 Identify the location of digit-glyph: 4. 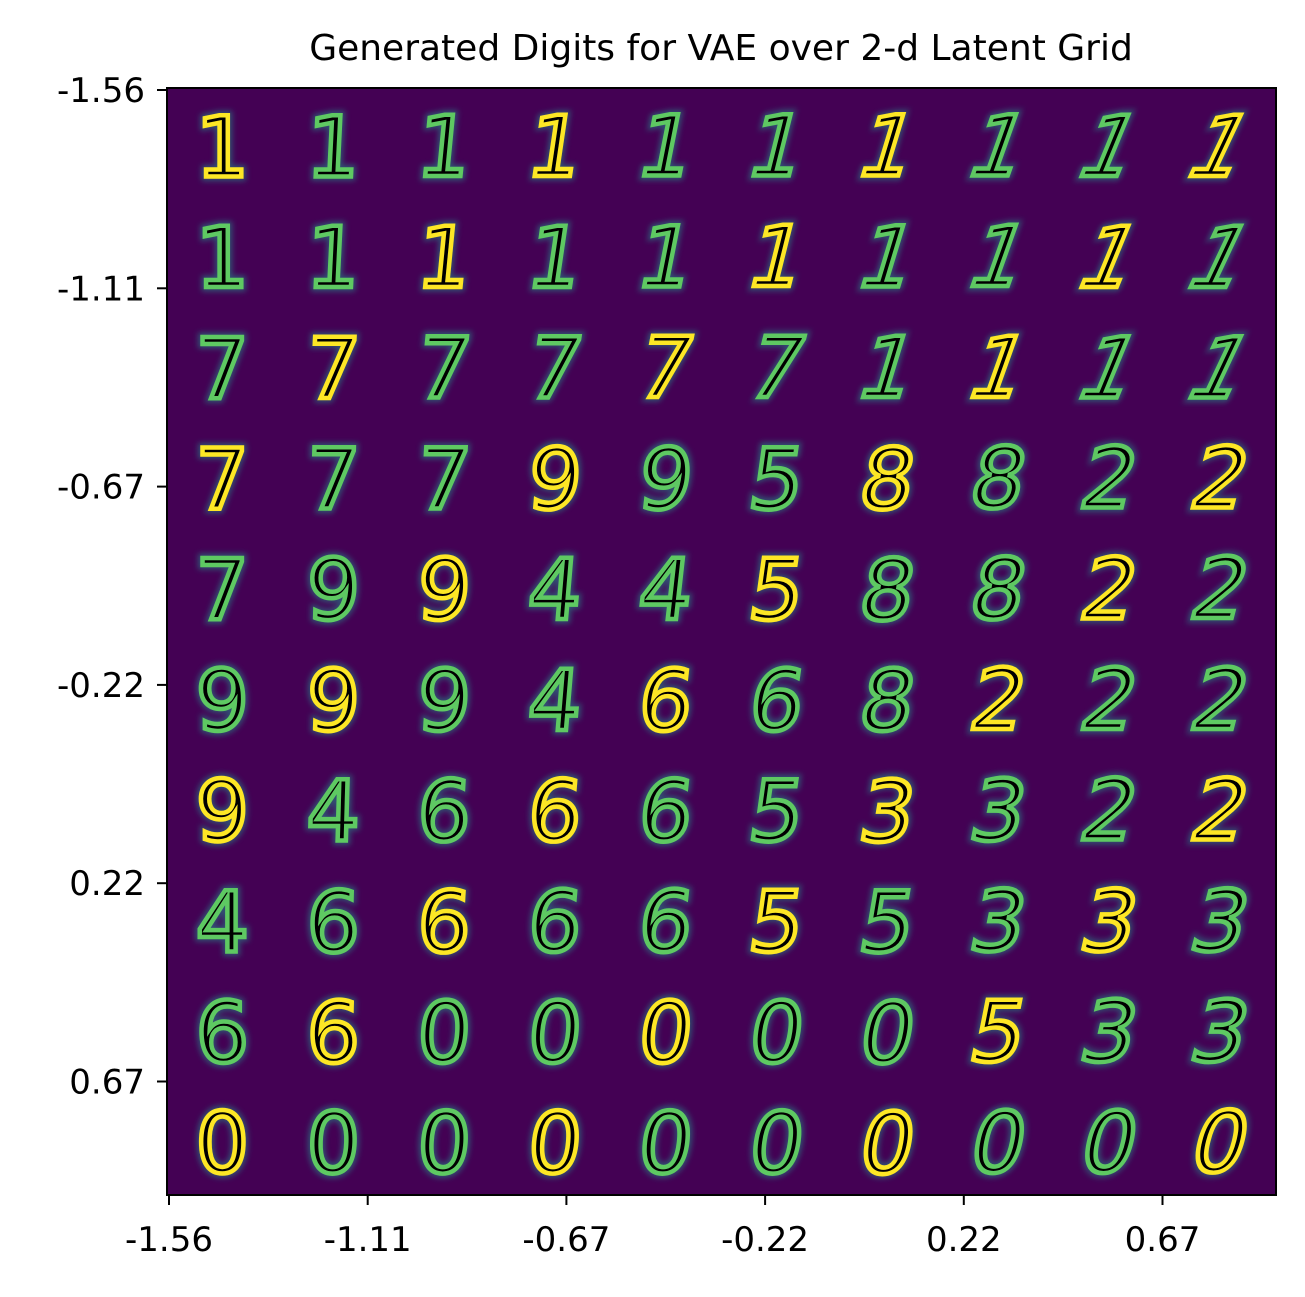
(222, 922).